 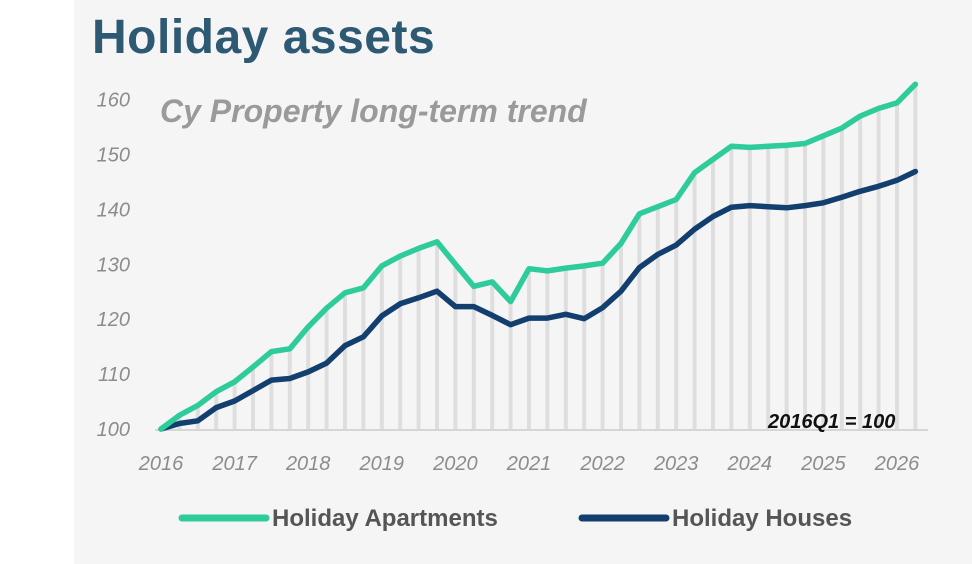 I want to click on page-title: Holiday assets, so click(x=264, y=37).